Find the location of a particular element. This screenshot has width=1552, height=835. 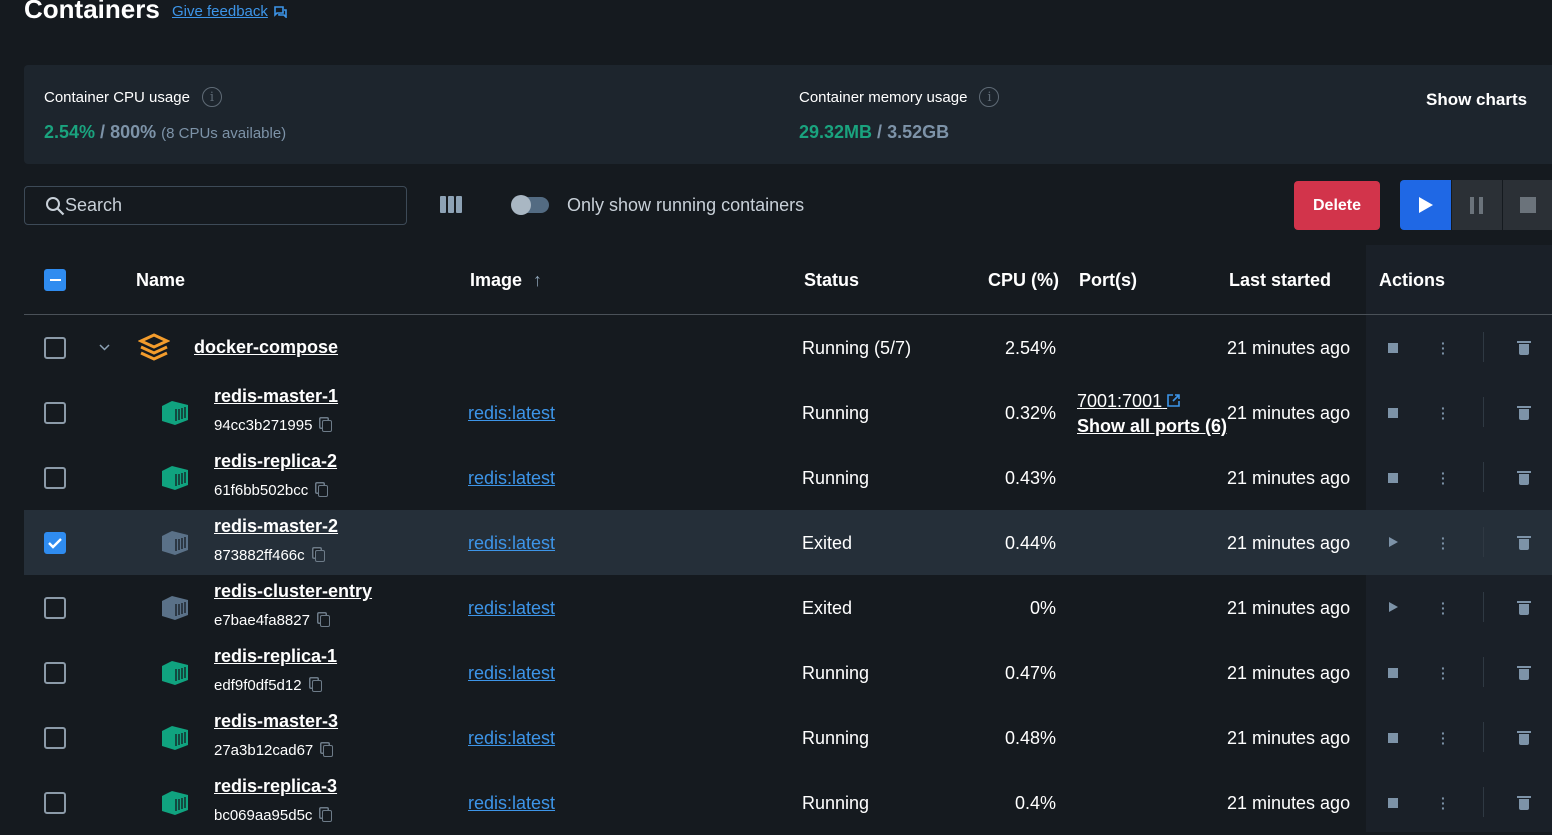

container-name-link: redis-replica-2 is located at coordinates (276, 461).